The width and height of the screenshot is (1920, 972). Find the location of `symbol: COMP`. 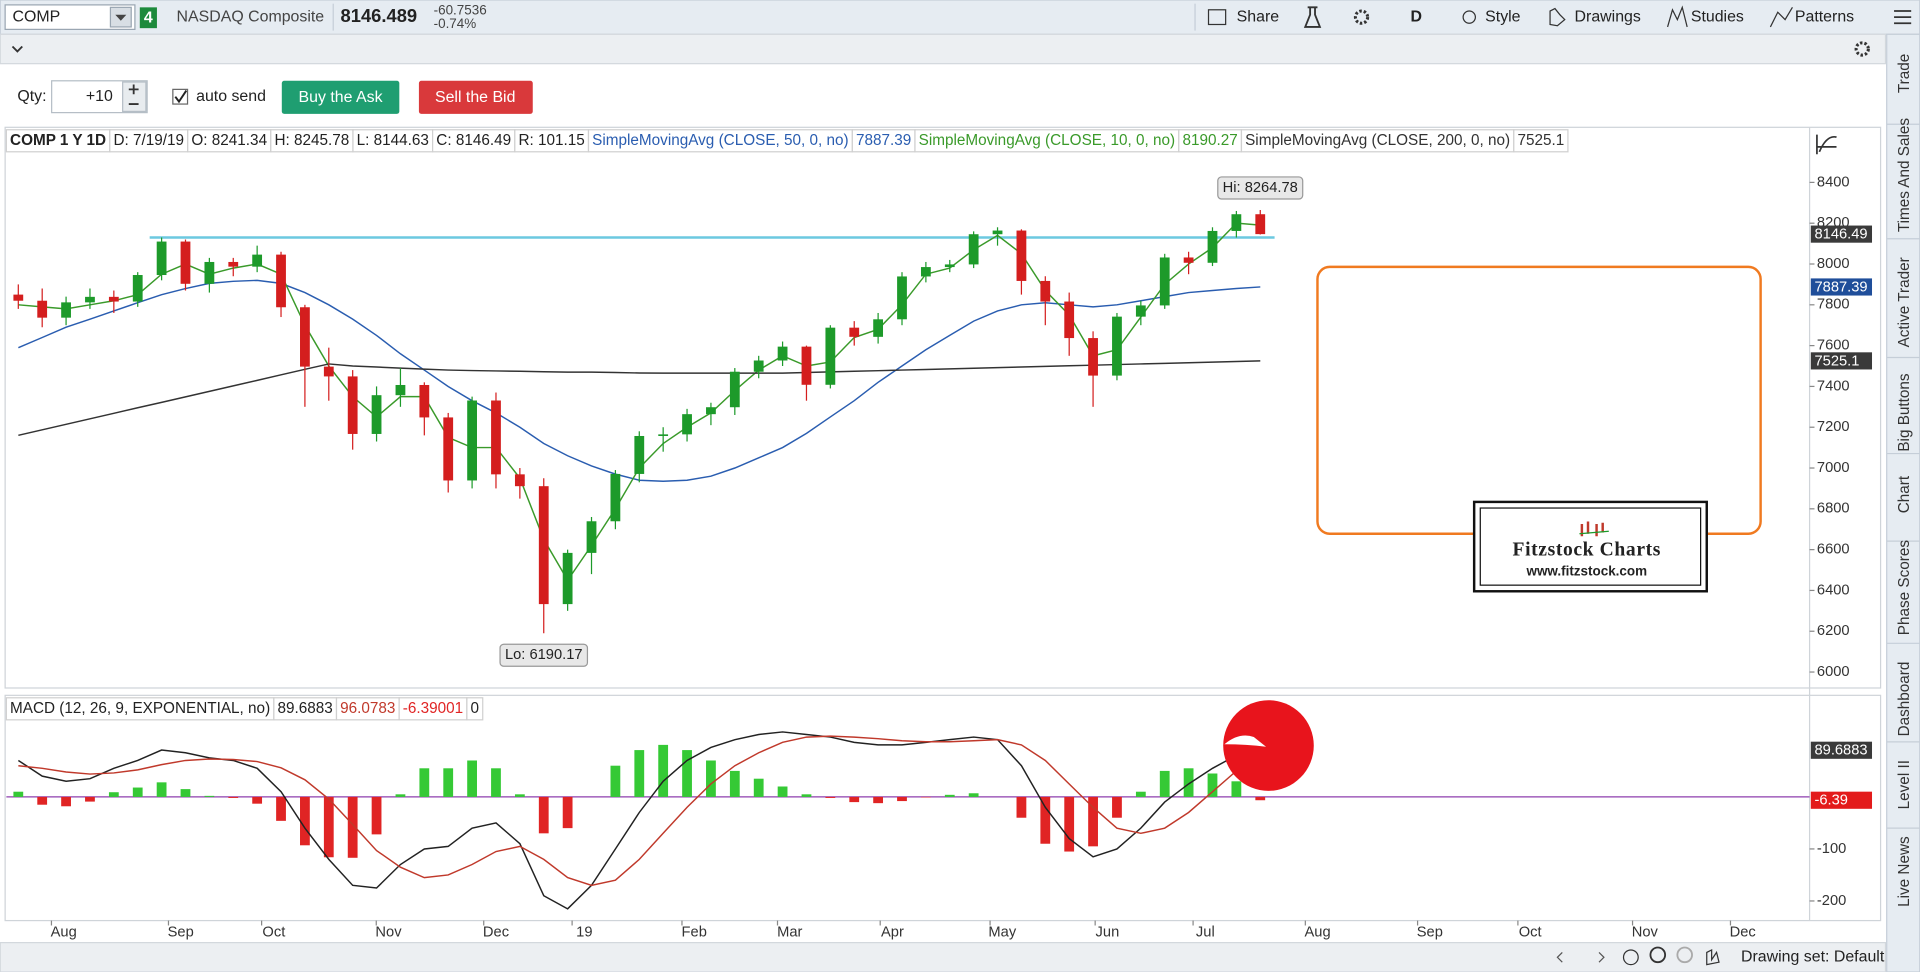

symbol: COMP is located at coordinates (36, 16).